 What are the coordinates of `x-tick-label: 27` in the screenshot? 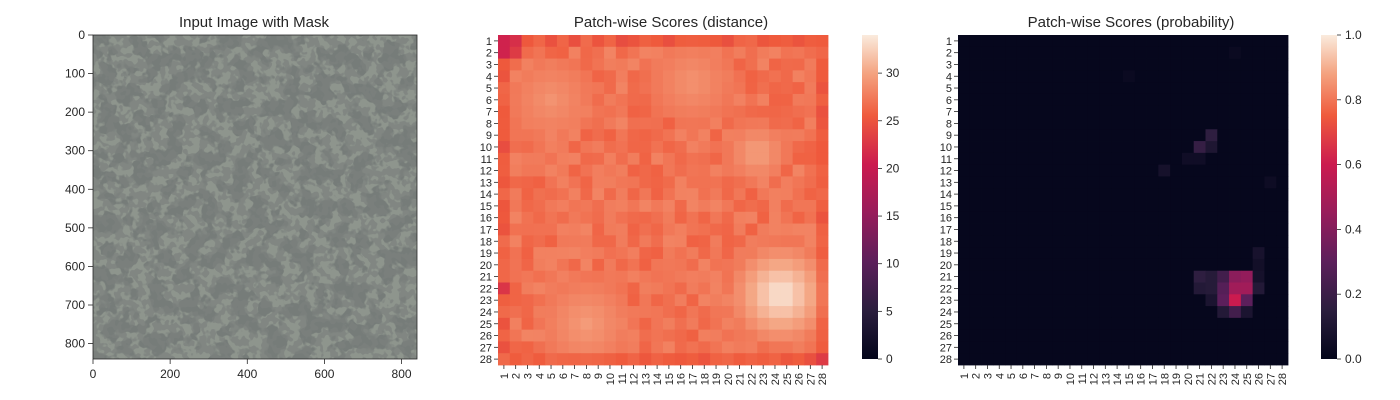 It's located at (1271, 379).